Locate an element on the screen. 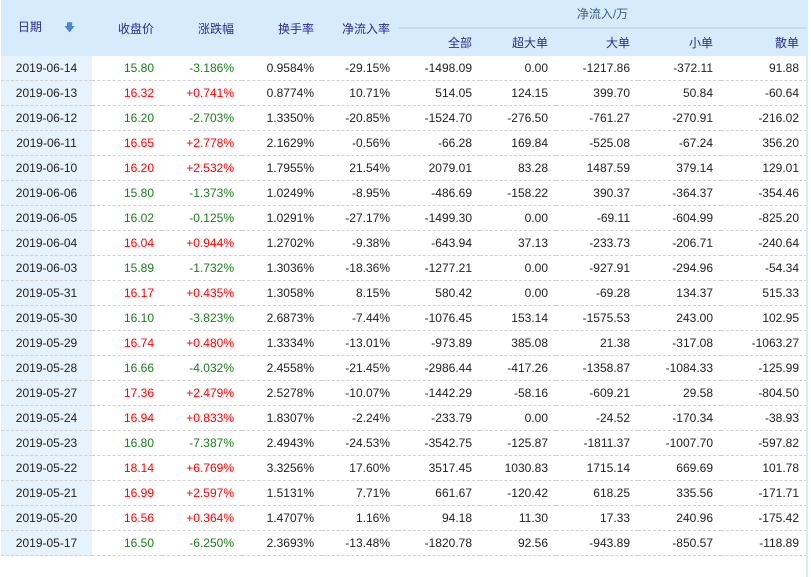 This screenshot has width=811, height=577. cell-net-retail: -125.99 is located at coordinates (764, 368).